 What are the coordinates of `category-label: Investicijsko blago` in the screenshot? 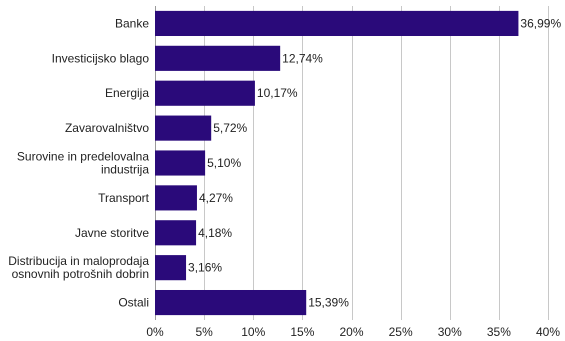 It's located at (101, 58).